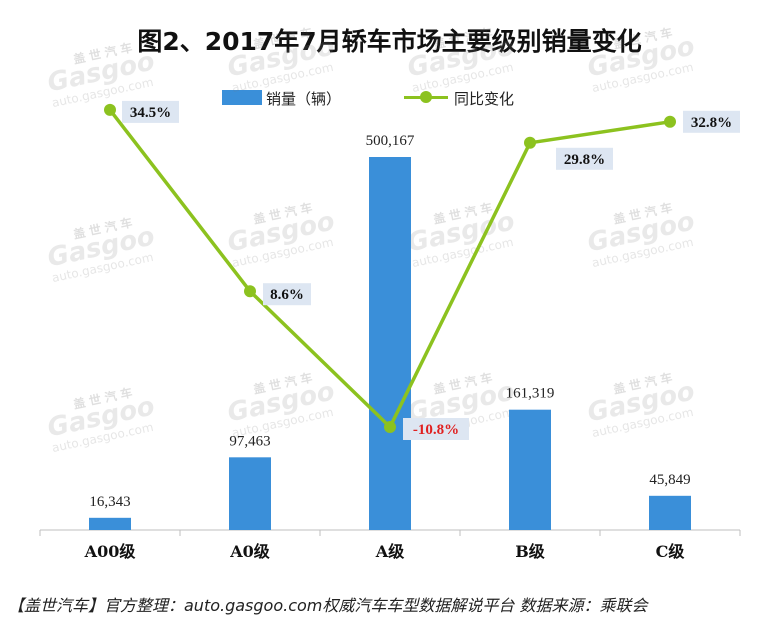 The image size is (779, 632). Describe the element at coordinates (530, 551) in the screenshot. I see `category-label: B级` at that location.